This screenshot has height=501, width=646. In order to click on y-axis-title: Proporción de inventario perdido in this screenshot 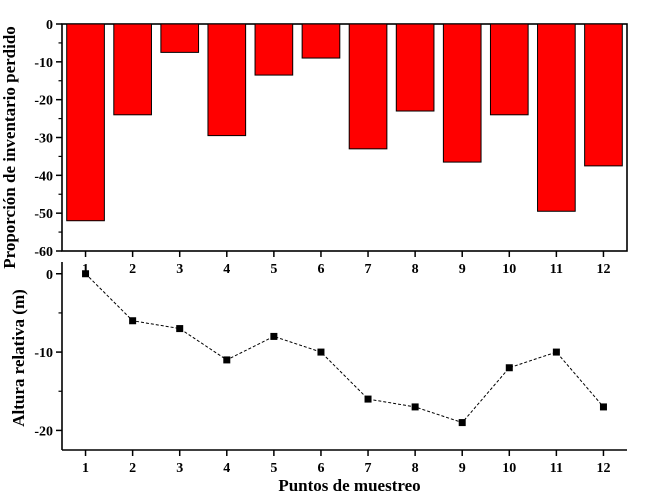, I will do `click(9, 147)`.